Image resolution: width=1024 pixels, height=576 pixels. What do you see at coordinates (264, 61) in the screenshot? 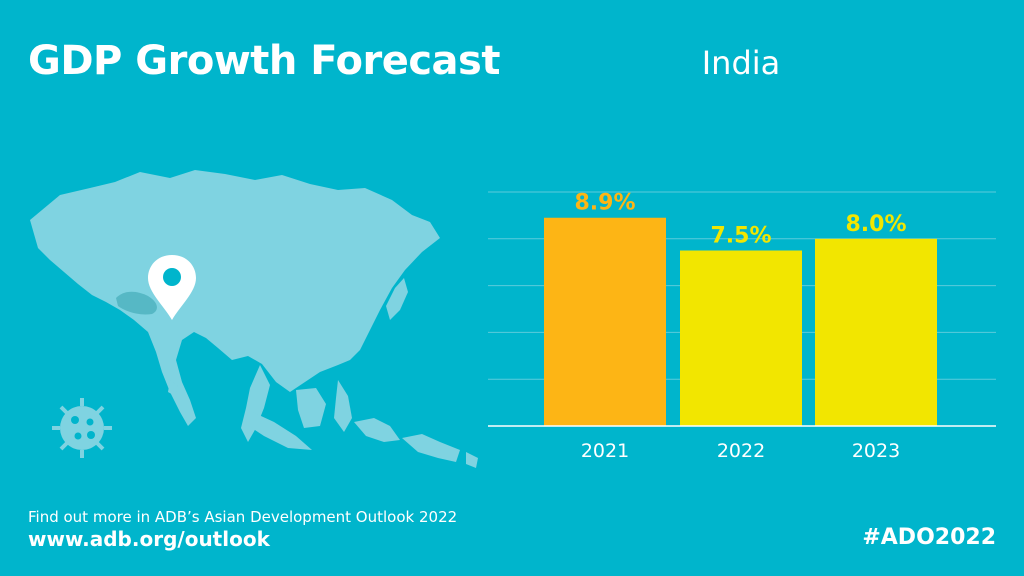
I see `page-title: GDP Growth Forecast` at bounding box center [264, 61].